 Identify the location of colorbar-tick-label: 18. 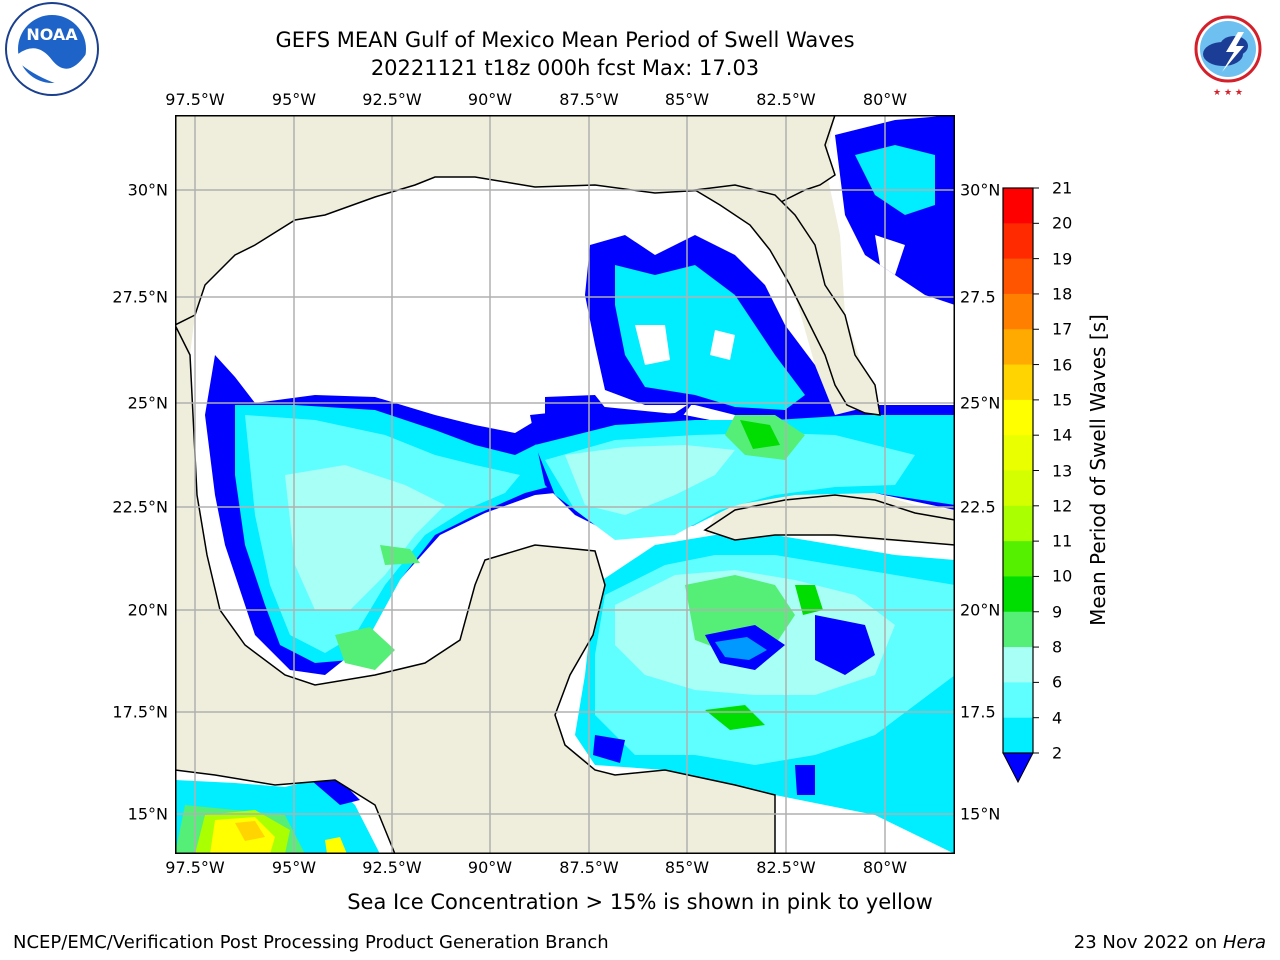
(1062, 294).